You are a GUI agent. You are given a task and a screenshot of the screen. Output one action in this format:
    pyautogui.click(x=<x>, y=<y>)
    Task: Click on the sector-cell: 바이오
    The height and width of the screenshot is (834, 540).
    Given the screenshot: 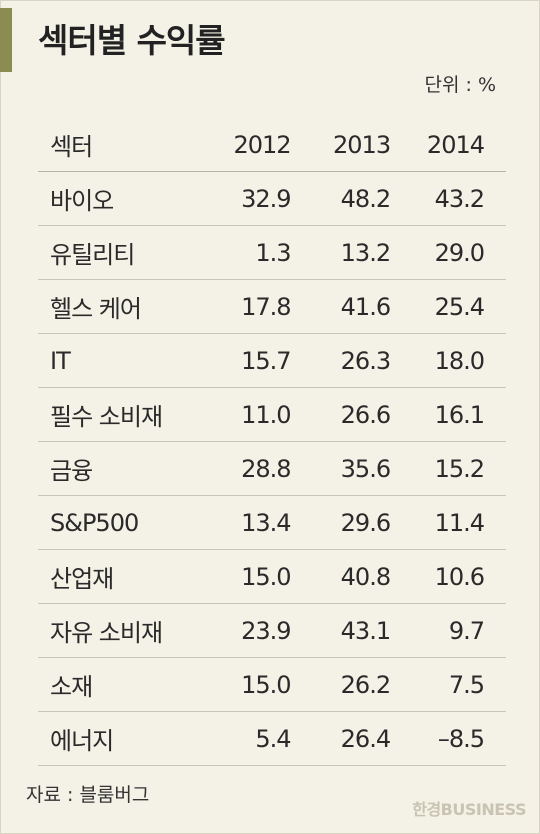 What is the action you would take?
    pyautogui.click(x=117, y=198)
    